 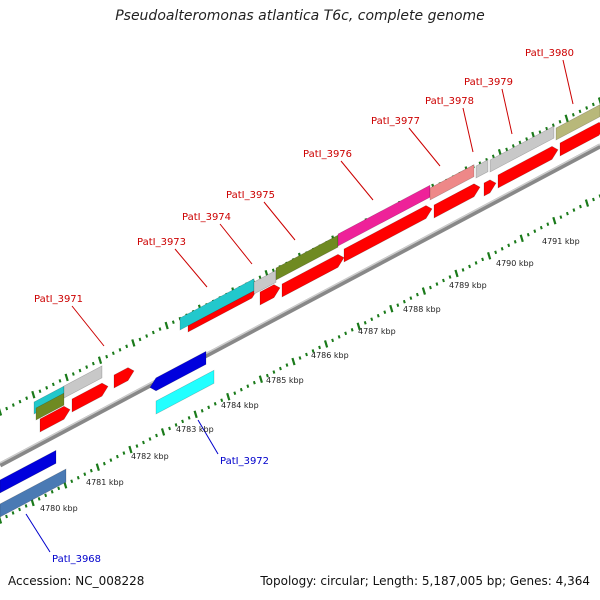 I want to click on scale-label: 4781 kbp, so click(x=105, y=482).